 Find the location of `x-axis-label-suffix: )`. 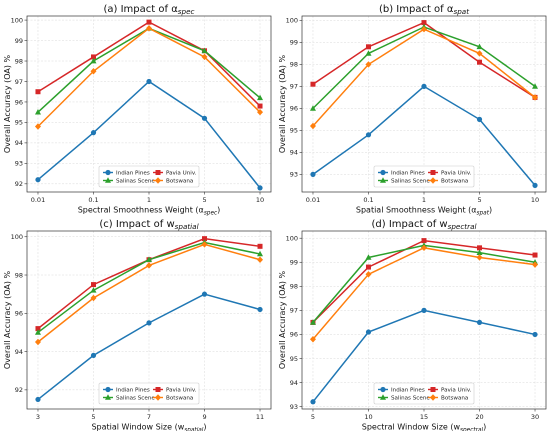

x-axis-label-suffix: ) is located at coordinates (484, 427).